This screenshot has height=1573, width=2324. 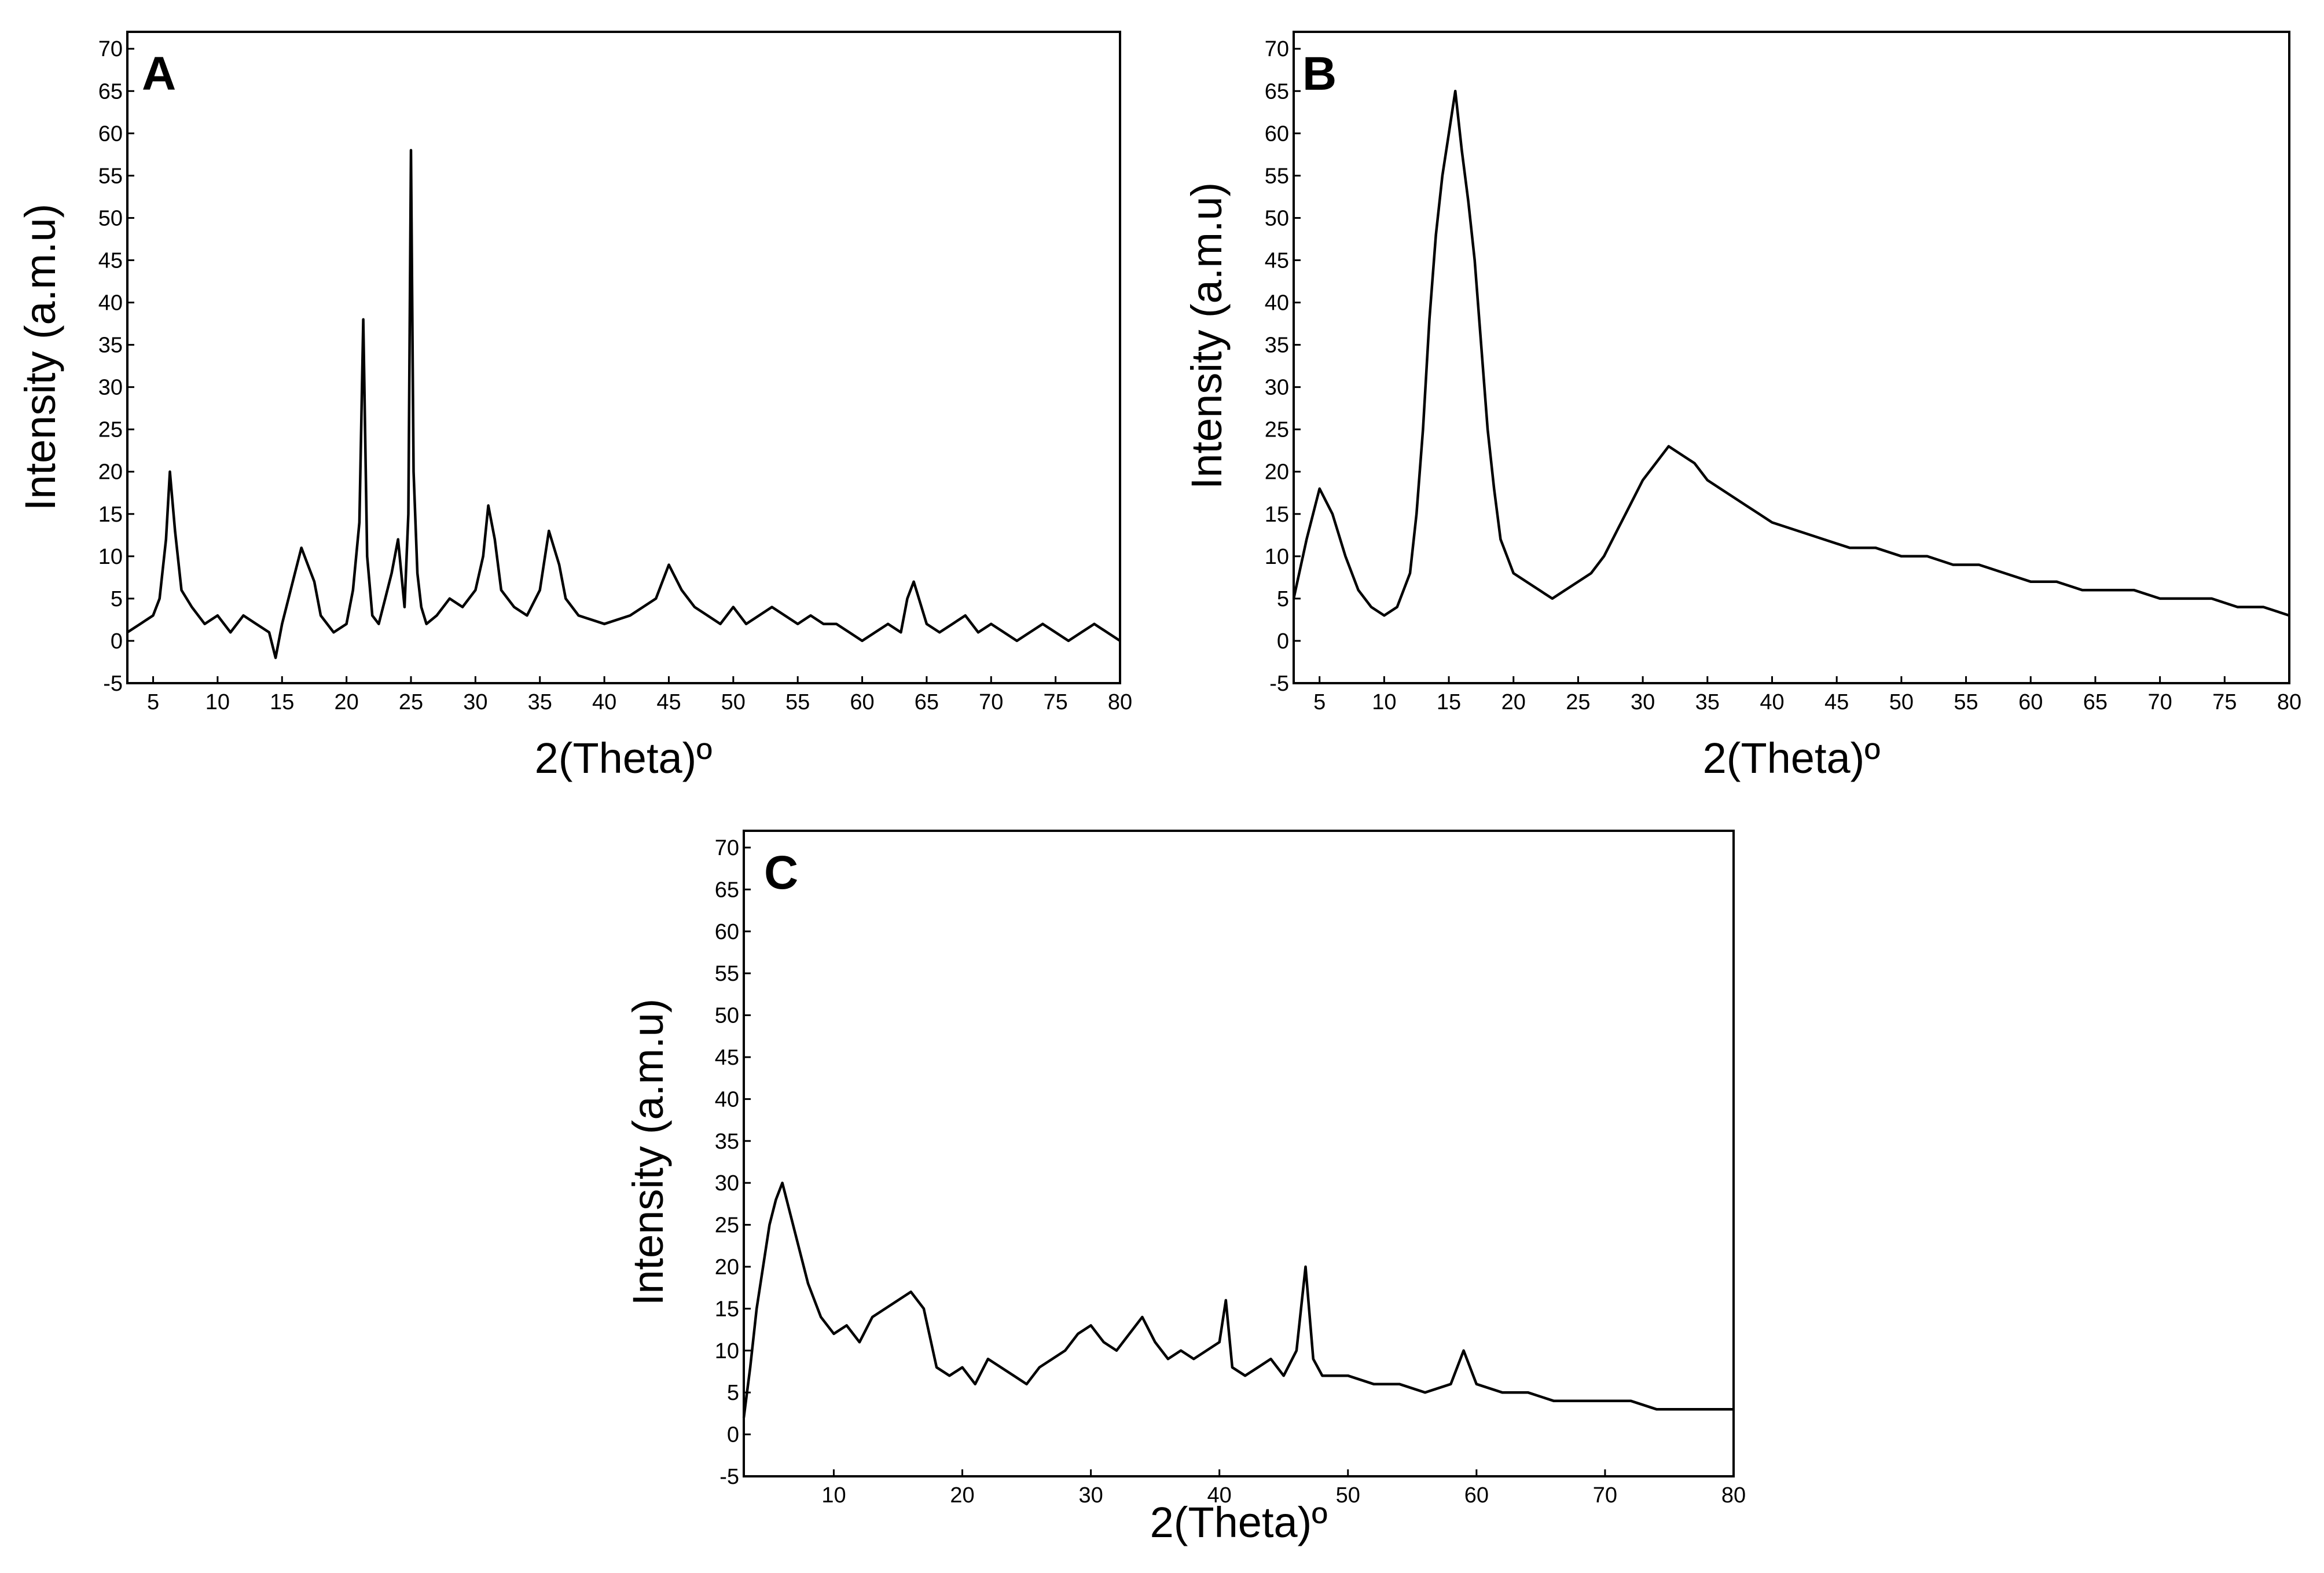 I want to click on panel-a-series-line, so click(x=623, y=404).